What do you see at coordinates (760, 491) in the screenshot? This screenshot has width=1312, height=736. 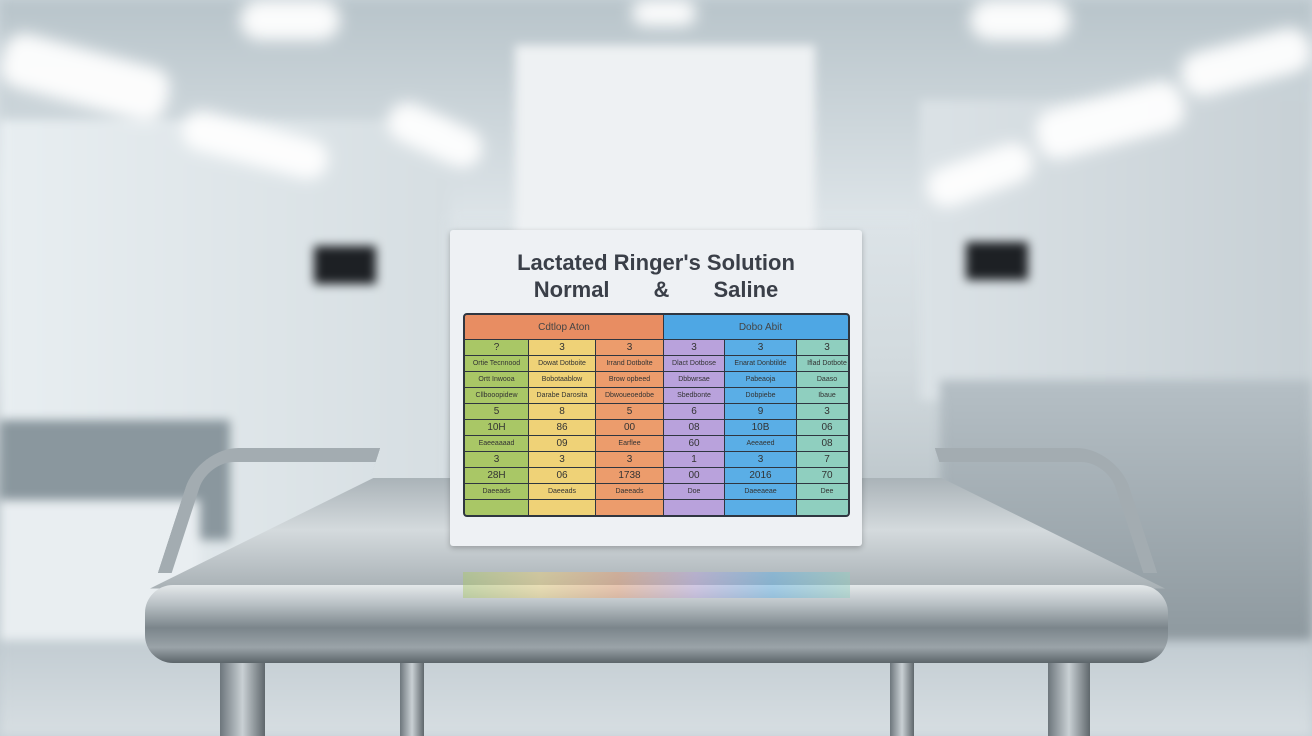 I see `table-cell: Daeeaeae` at bounding box center [760, 491].